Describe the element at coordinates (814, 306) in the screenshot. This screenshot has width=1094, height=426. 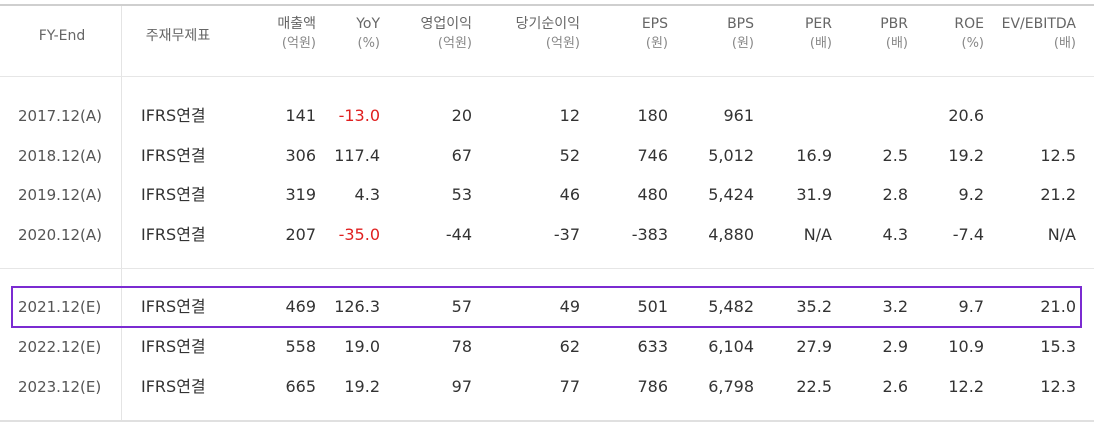
I see `cell-per: 35.2` at that location.